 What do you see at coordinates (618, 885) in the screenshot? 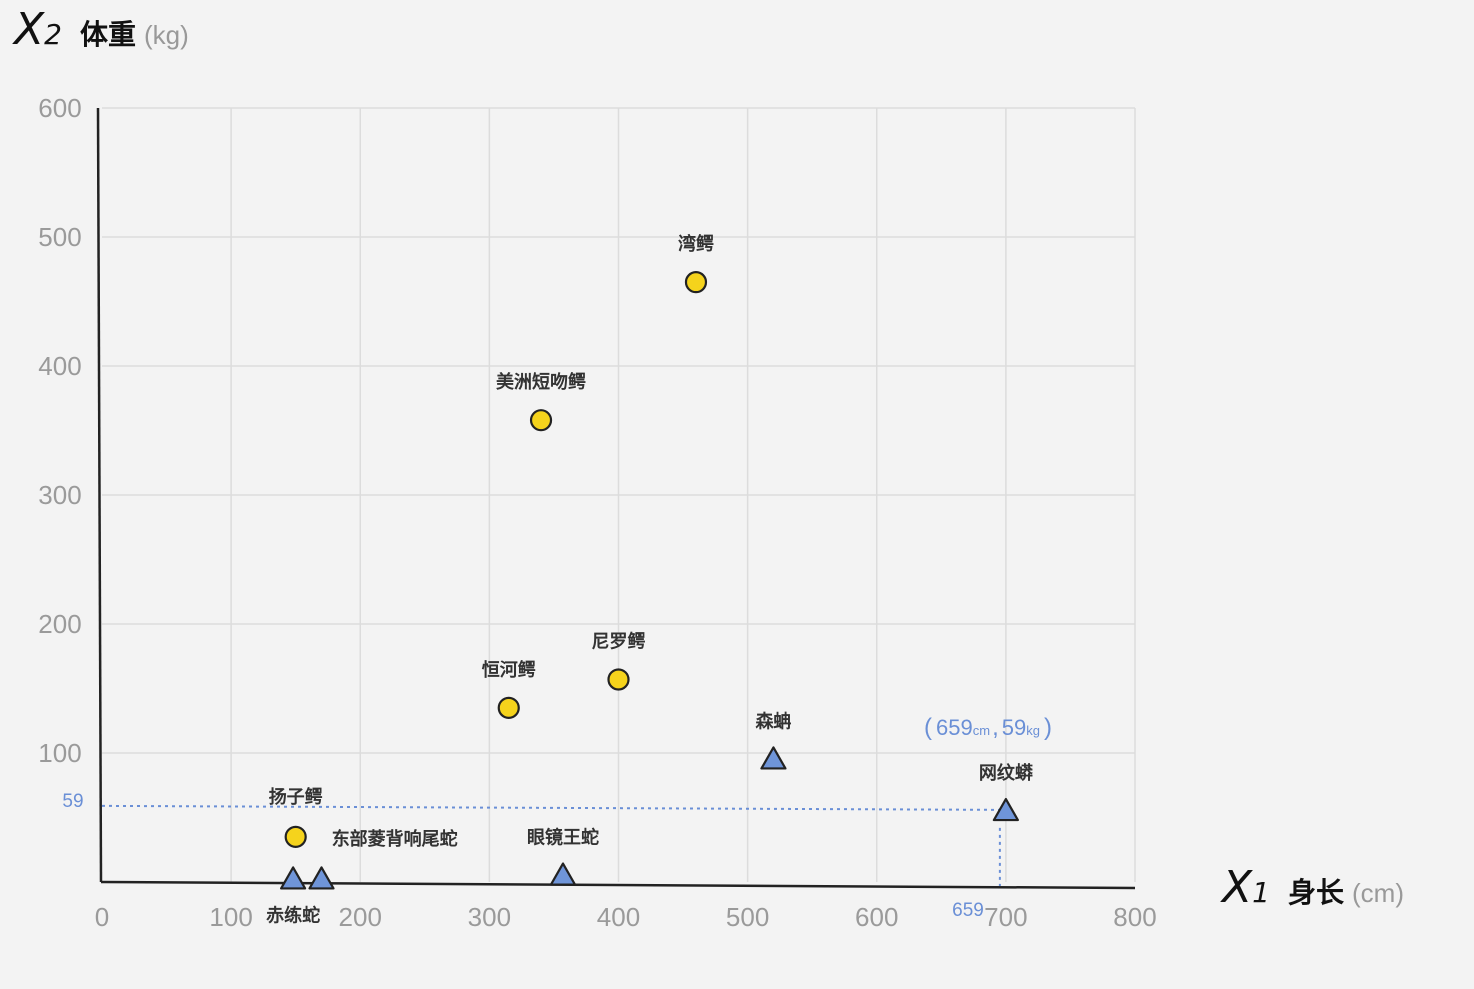
I see `x-axis-line` at bounding box center [618, 885].